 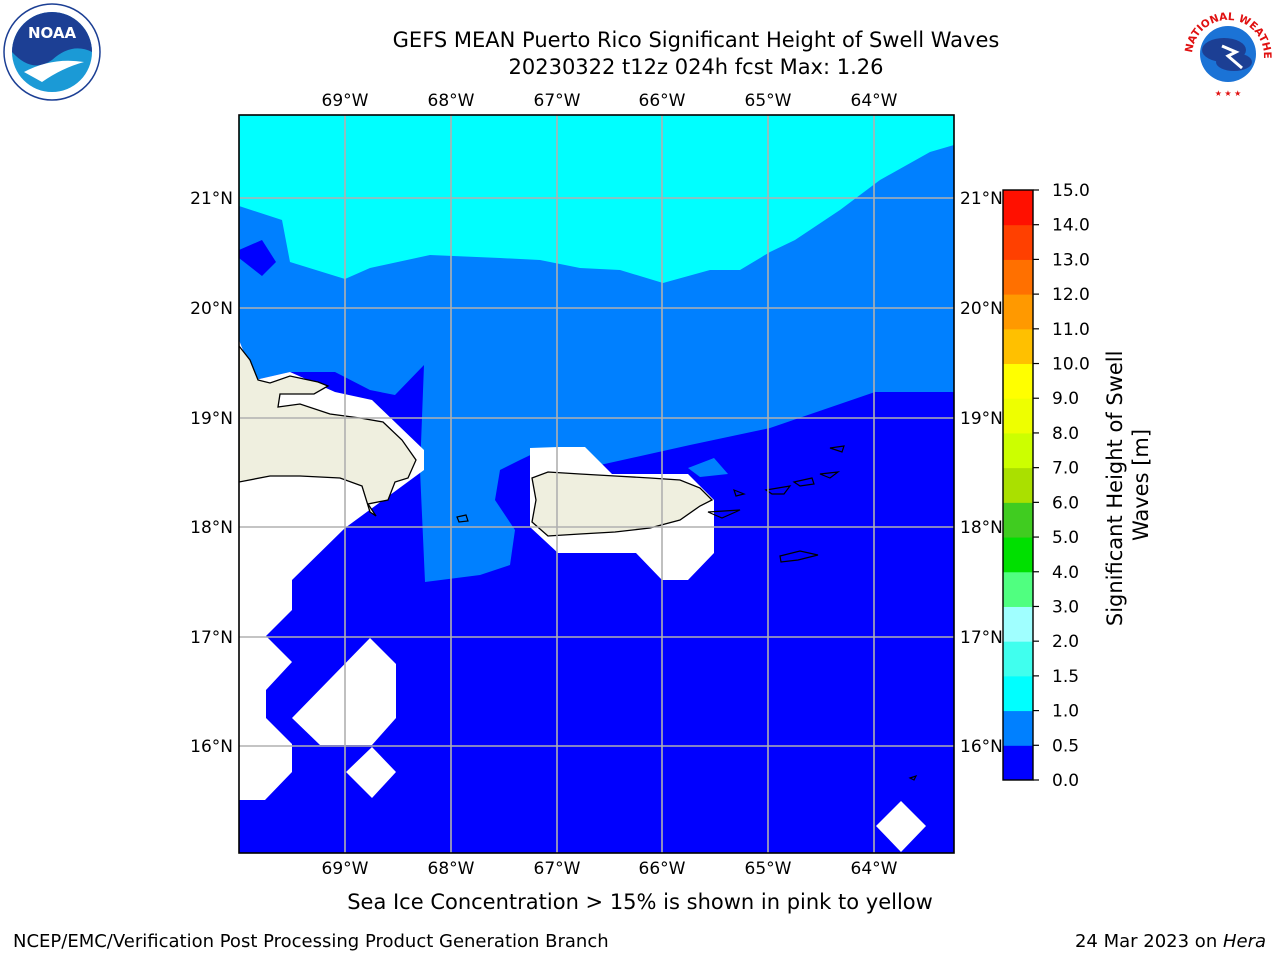 What do you see at coordinates (1065, 469) in the screenshot?
I see `colorbar-tick-label: 7.0` at bounding box center [1065, 469].